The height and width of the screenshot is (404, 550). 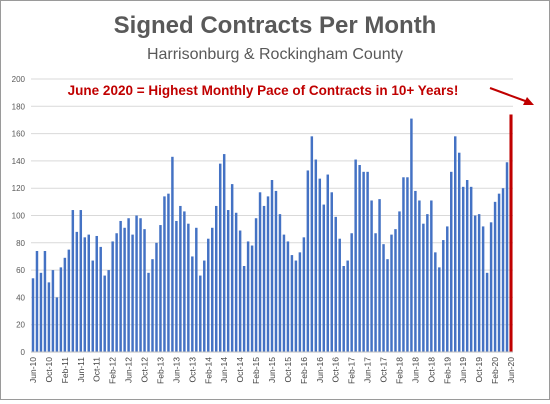 I want to click on y-tick-label: 60, so click(x=20, y=270).